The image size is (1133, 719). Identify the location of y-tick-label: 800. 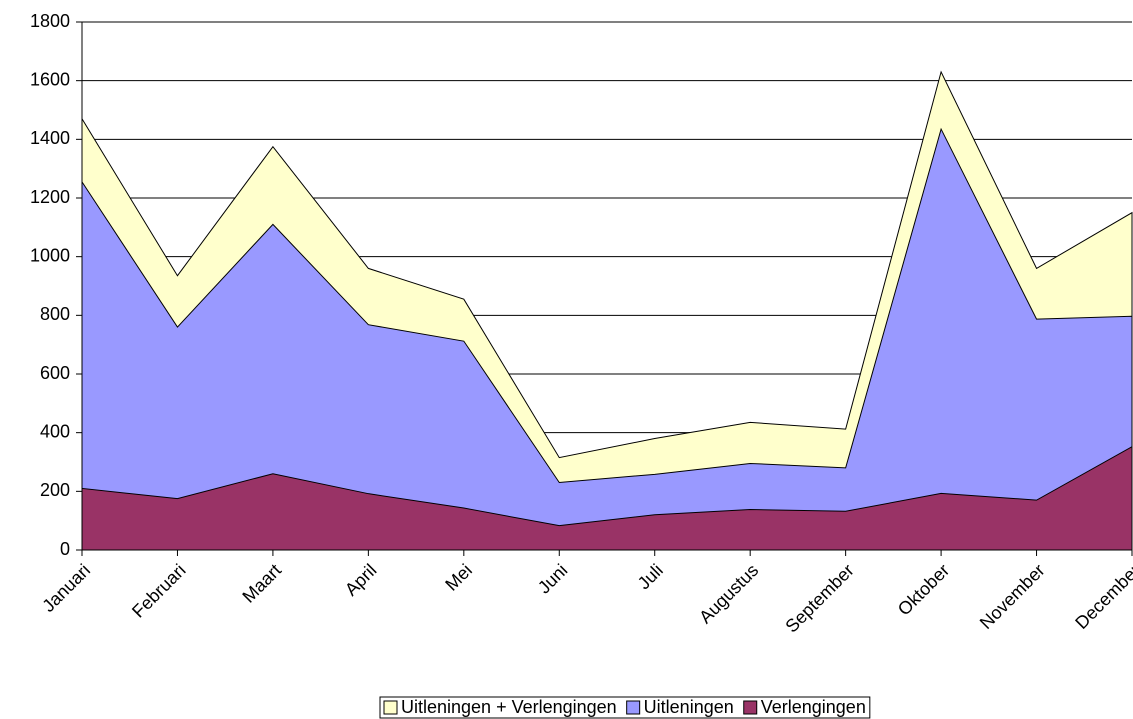
(55, 314).